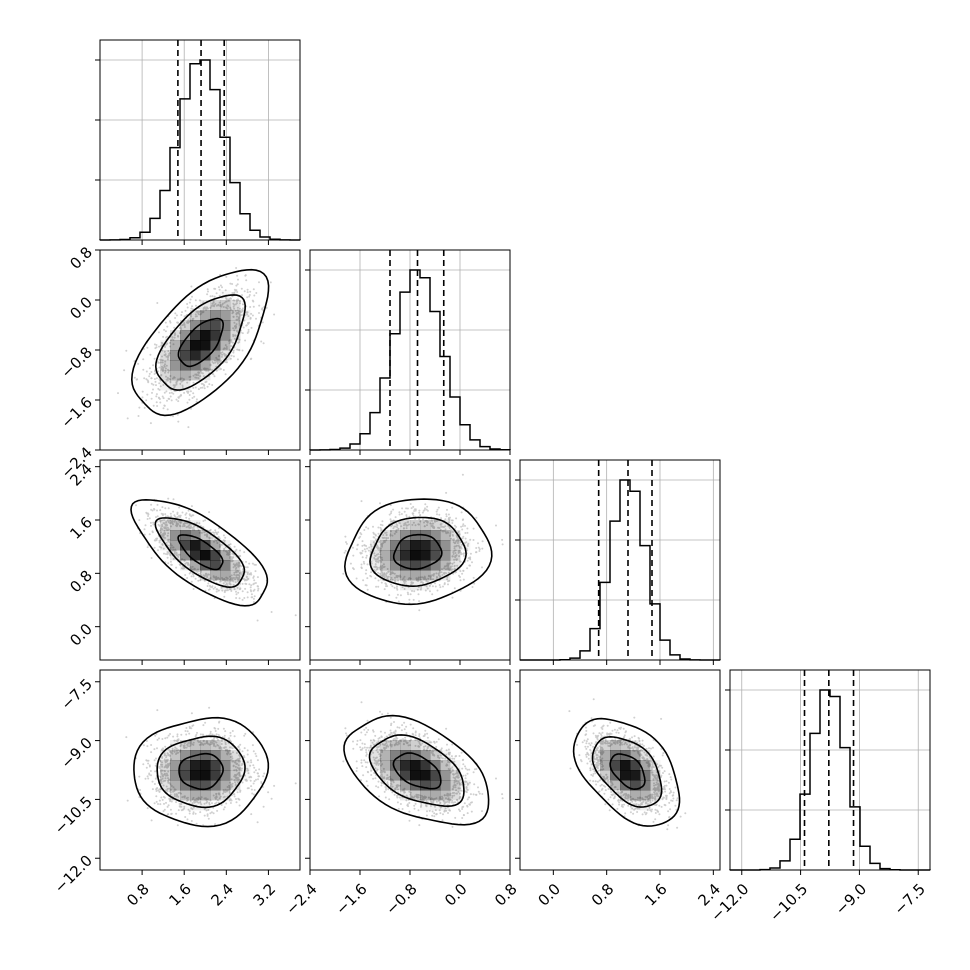 The image size is (970, 970). What do you see at coordinates (222, 895) in the screenshot?
I see `x-tick-label: 2.4` at bounding box center [222, 895].